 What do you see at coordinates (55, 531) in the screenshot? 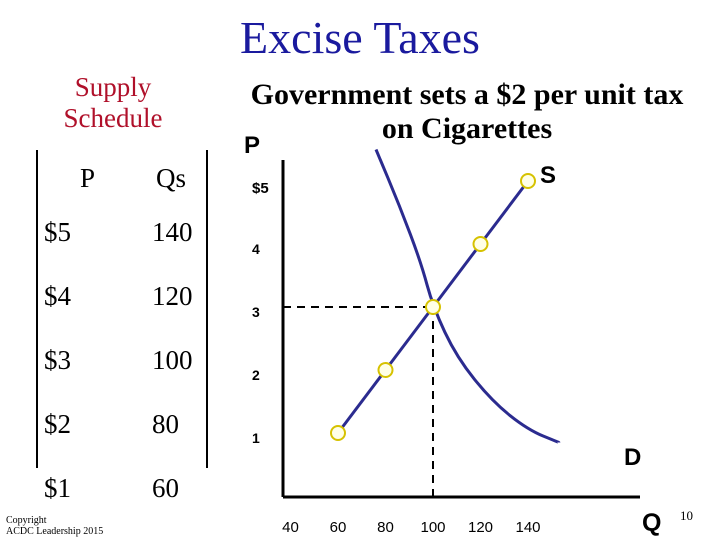
I see `copyright-line-2: ACDC Leadership 2015` at bounding box center [55, 531].